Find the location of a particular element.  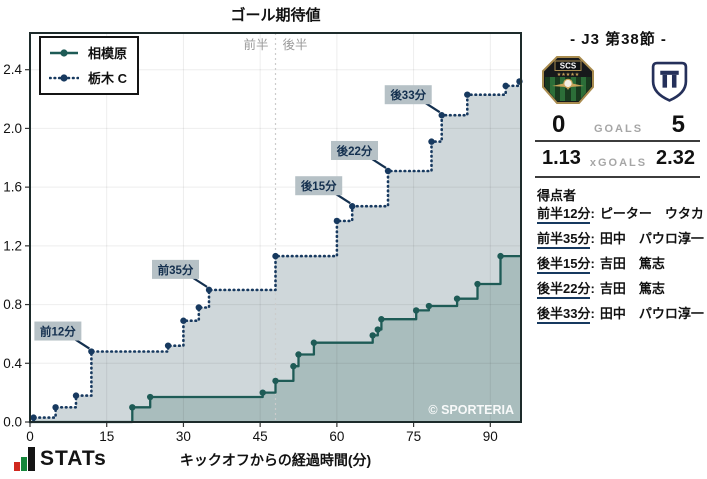

x-tick-label: 75 is located at coordinates (413, 436).